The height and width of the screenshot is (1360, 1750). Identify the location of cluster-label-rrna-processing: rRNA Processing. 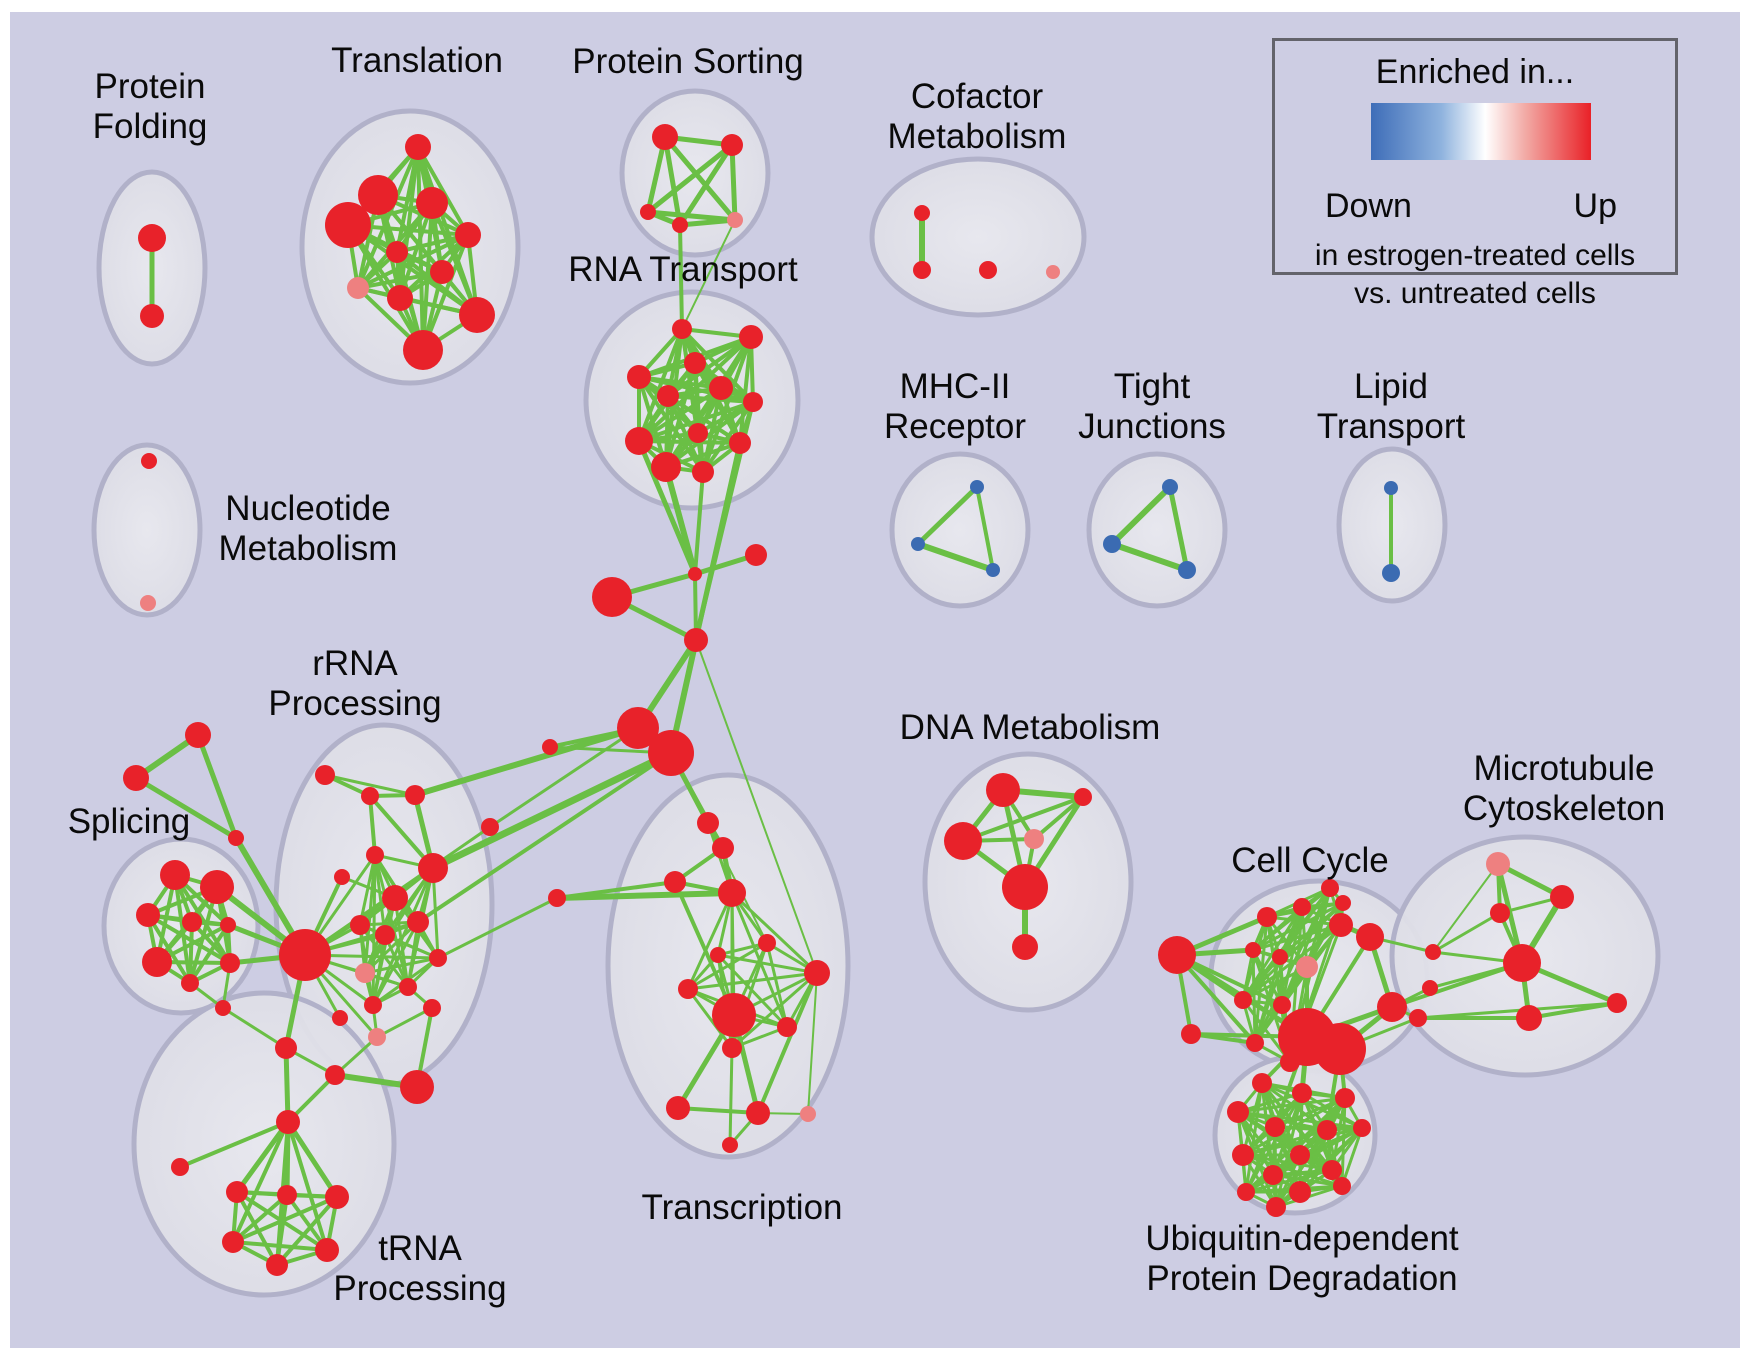
(354, 683).